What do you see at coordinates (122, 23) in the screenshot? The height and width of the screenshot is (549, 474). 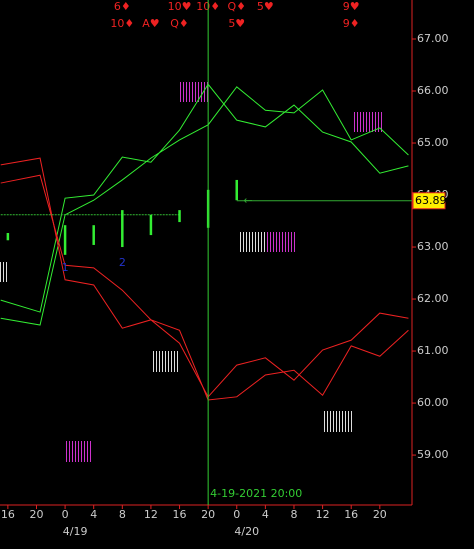 I see `card-marker: 10♦` at bounding box center [122, 23].